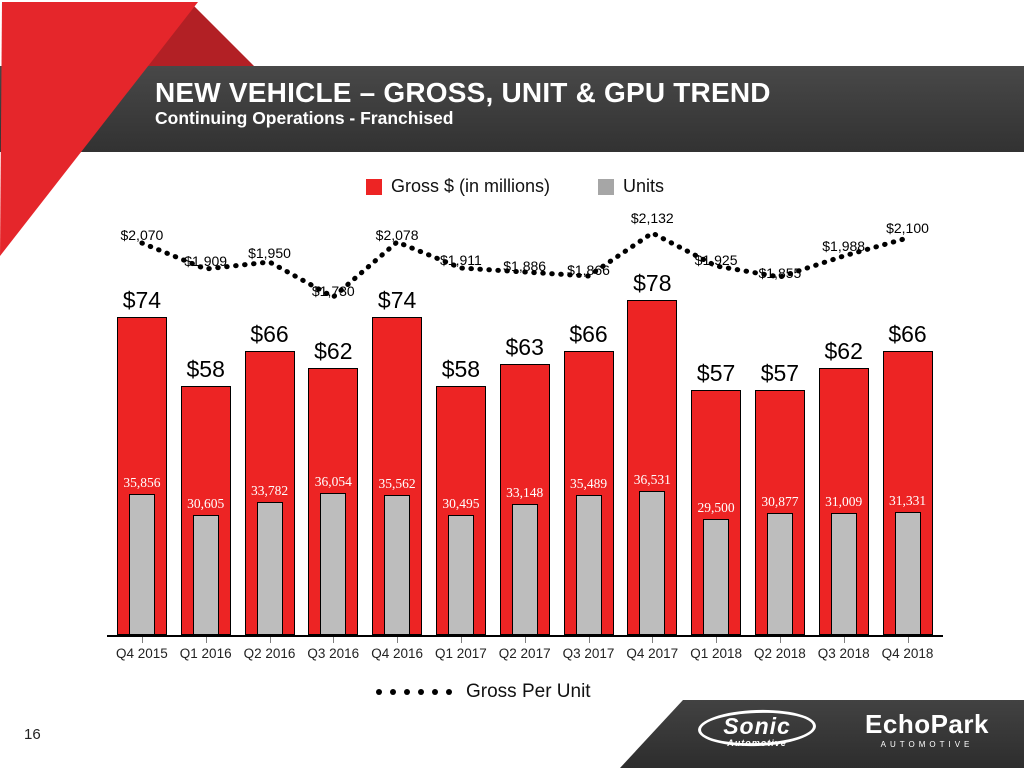 This screenshot has width=1024, height=768. I want to click on category-label: Q1 2016, so click(205, 653).